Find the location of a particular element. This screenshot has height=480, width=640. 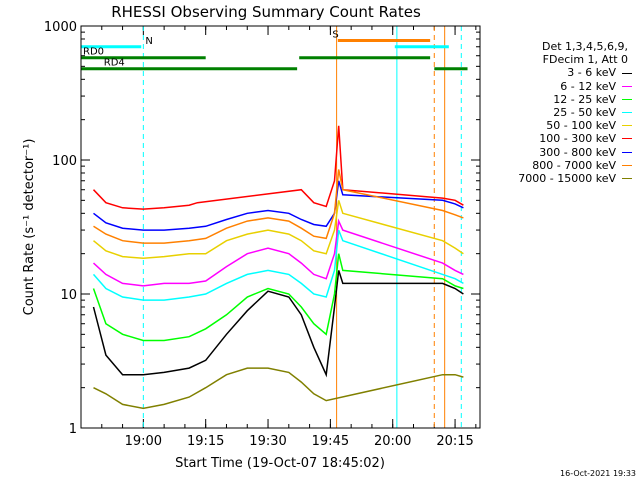

y-axis-label: Count Rate (s⁻¹ detector⁻¹) is located at coordinates (29, 227).